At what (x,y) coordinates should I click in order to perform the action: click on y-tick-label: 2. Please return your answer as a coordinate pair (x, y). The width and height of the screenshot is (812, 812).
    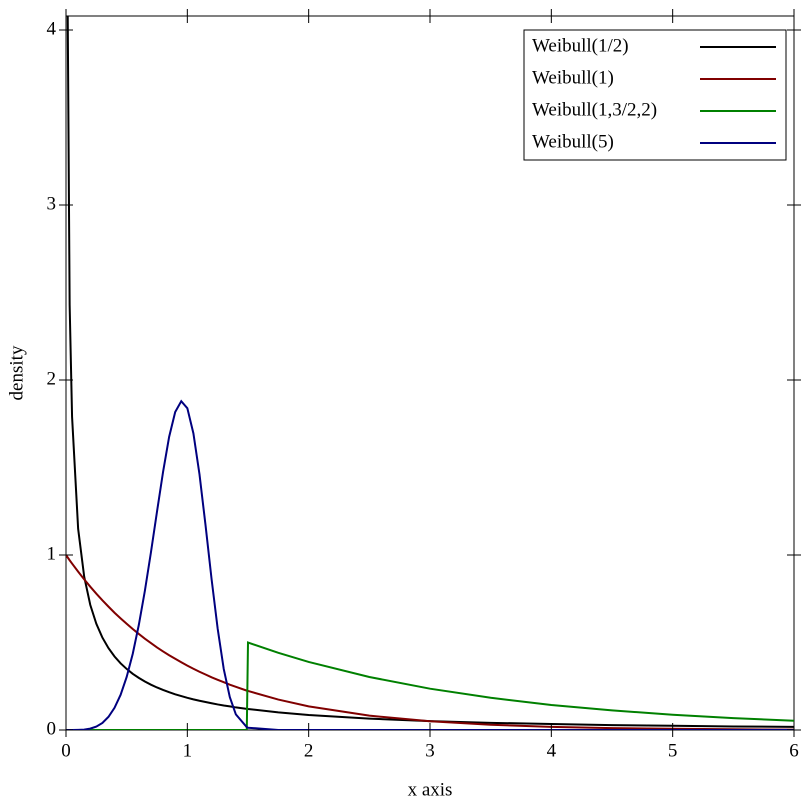
    Looking at the image, I should click on (52, 378).